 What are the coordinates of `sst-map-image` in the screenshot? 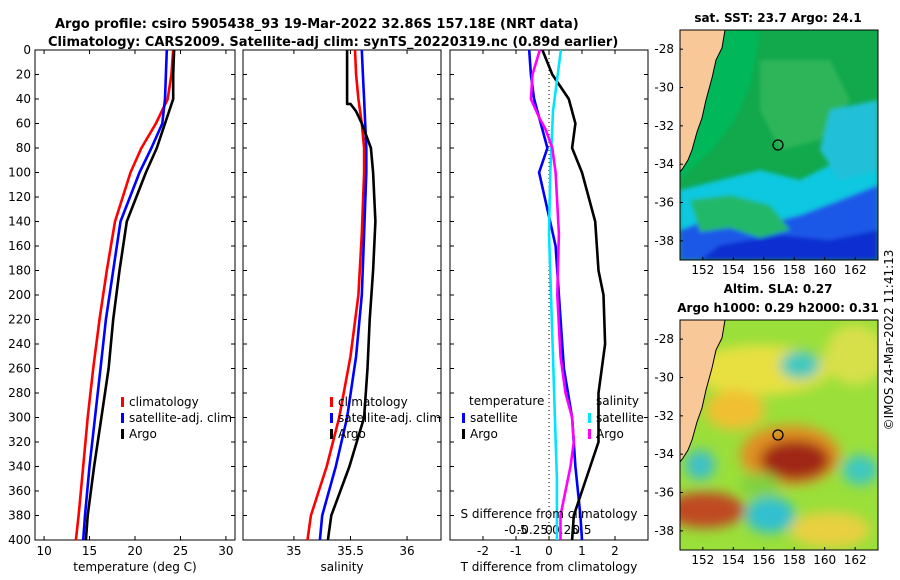 It's located at (779, 145).